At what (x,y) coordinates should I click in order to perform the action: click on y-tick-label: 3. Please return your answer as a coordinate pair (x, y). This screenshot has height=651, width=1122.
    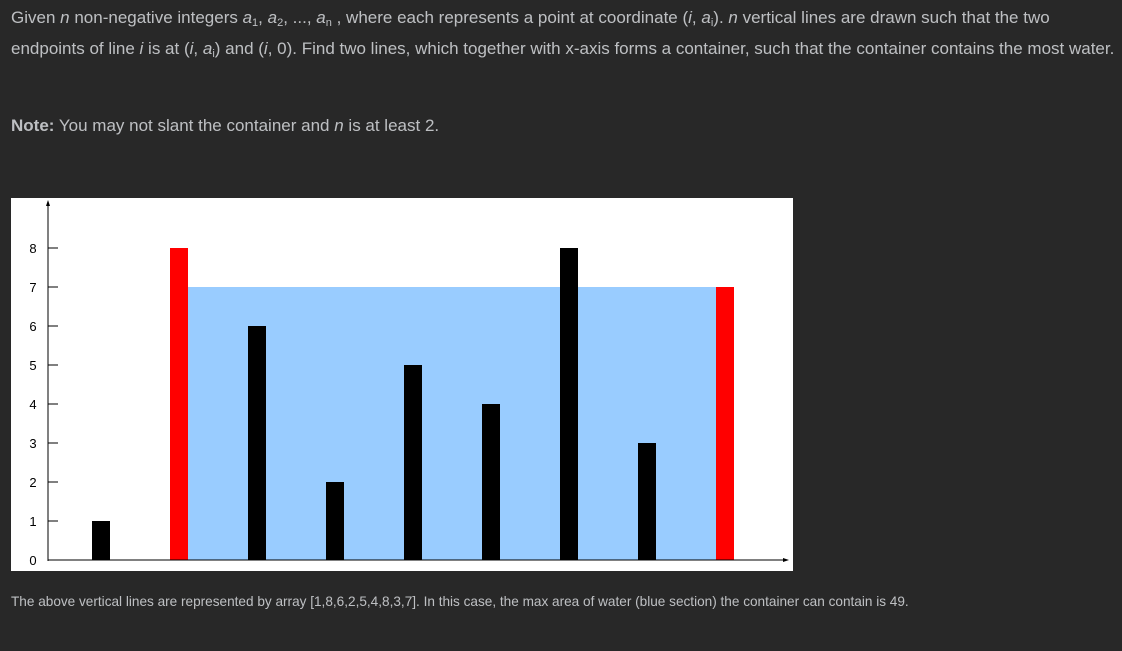
    Looking at the image, I should click on (32, 443).